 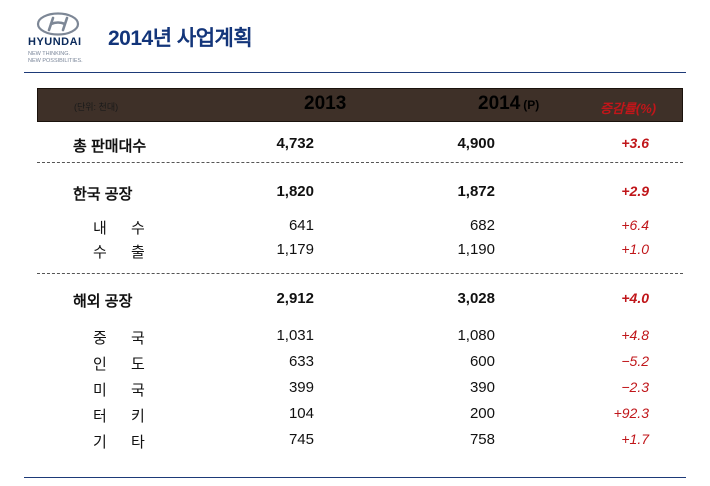 I want to click on value-2013: 1,820, so click(x=295, y=191).